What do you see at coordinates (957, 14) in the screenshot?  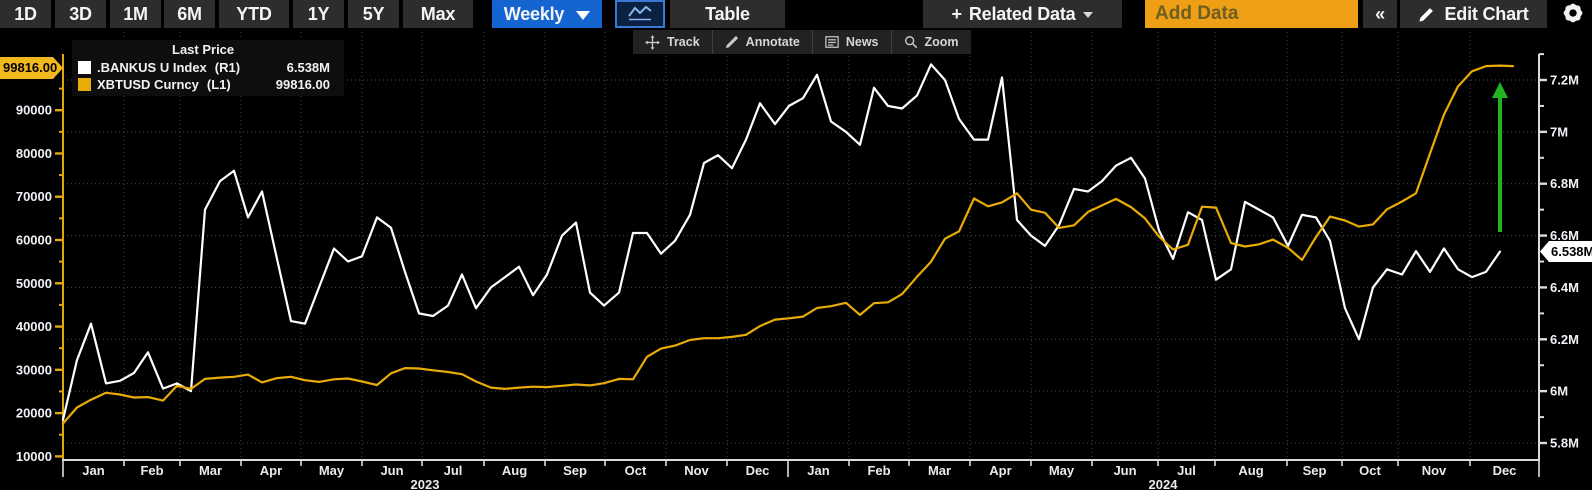 I see `plus-icon: +` at bounding box center [957, 14].